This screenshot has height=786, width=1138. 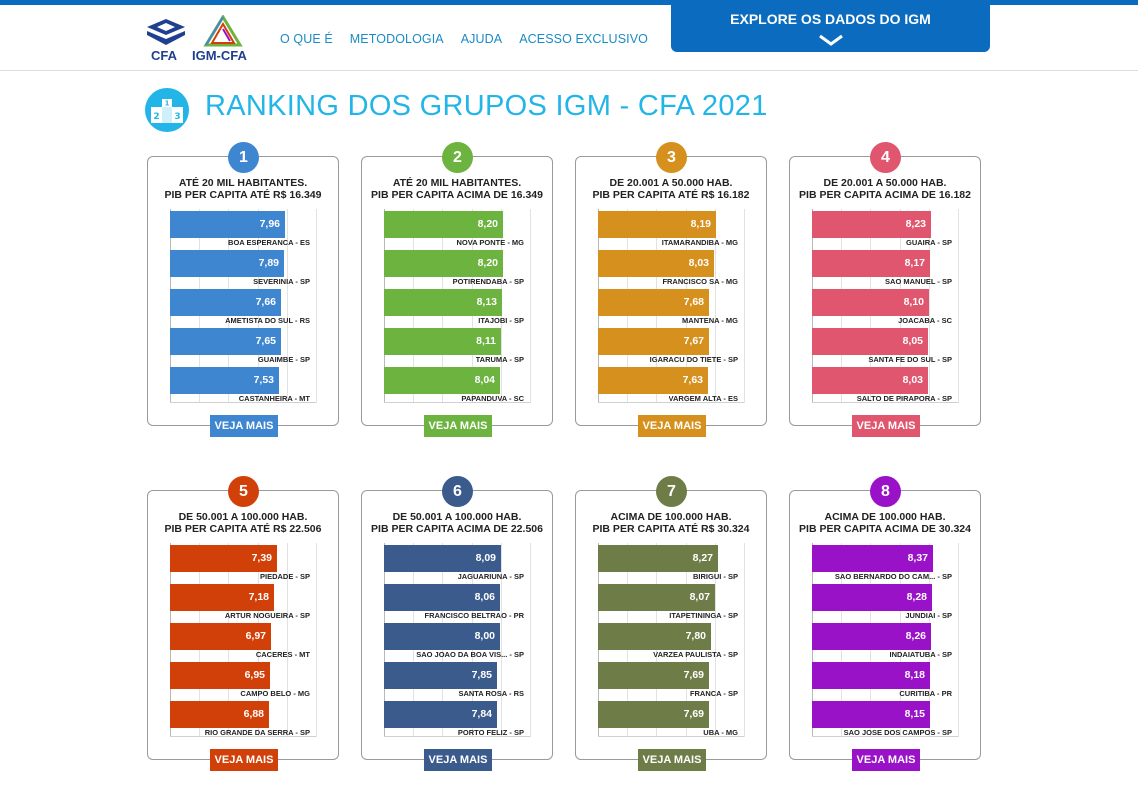 I want to click on score-bar: 6,95, so click(x=220, y=675).